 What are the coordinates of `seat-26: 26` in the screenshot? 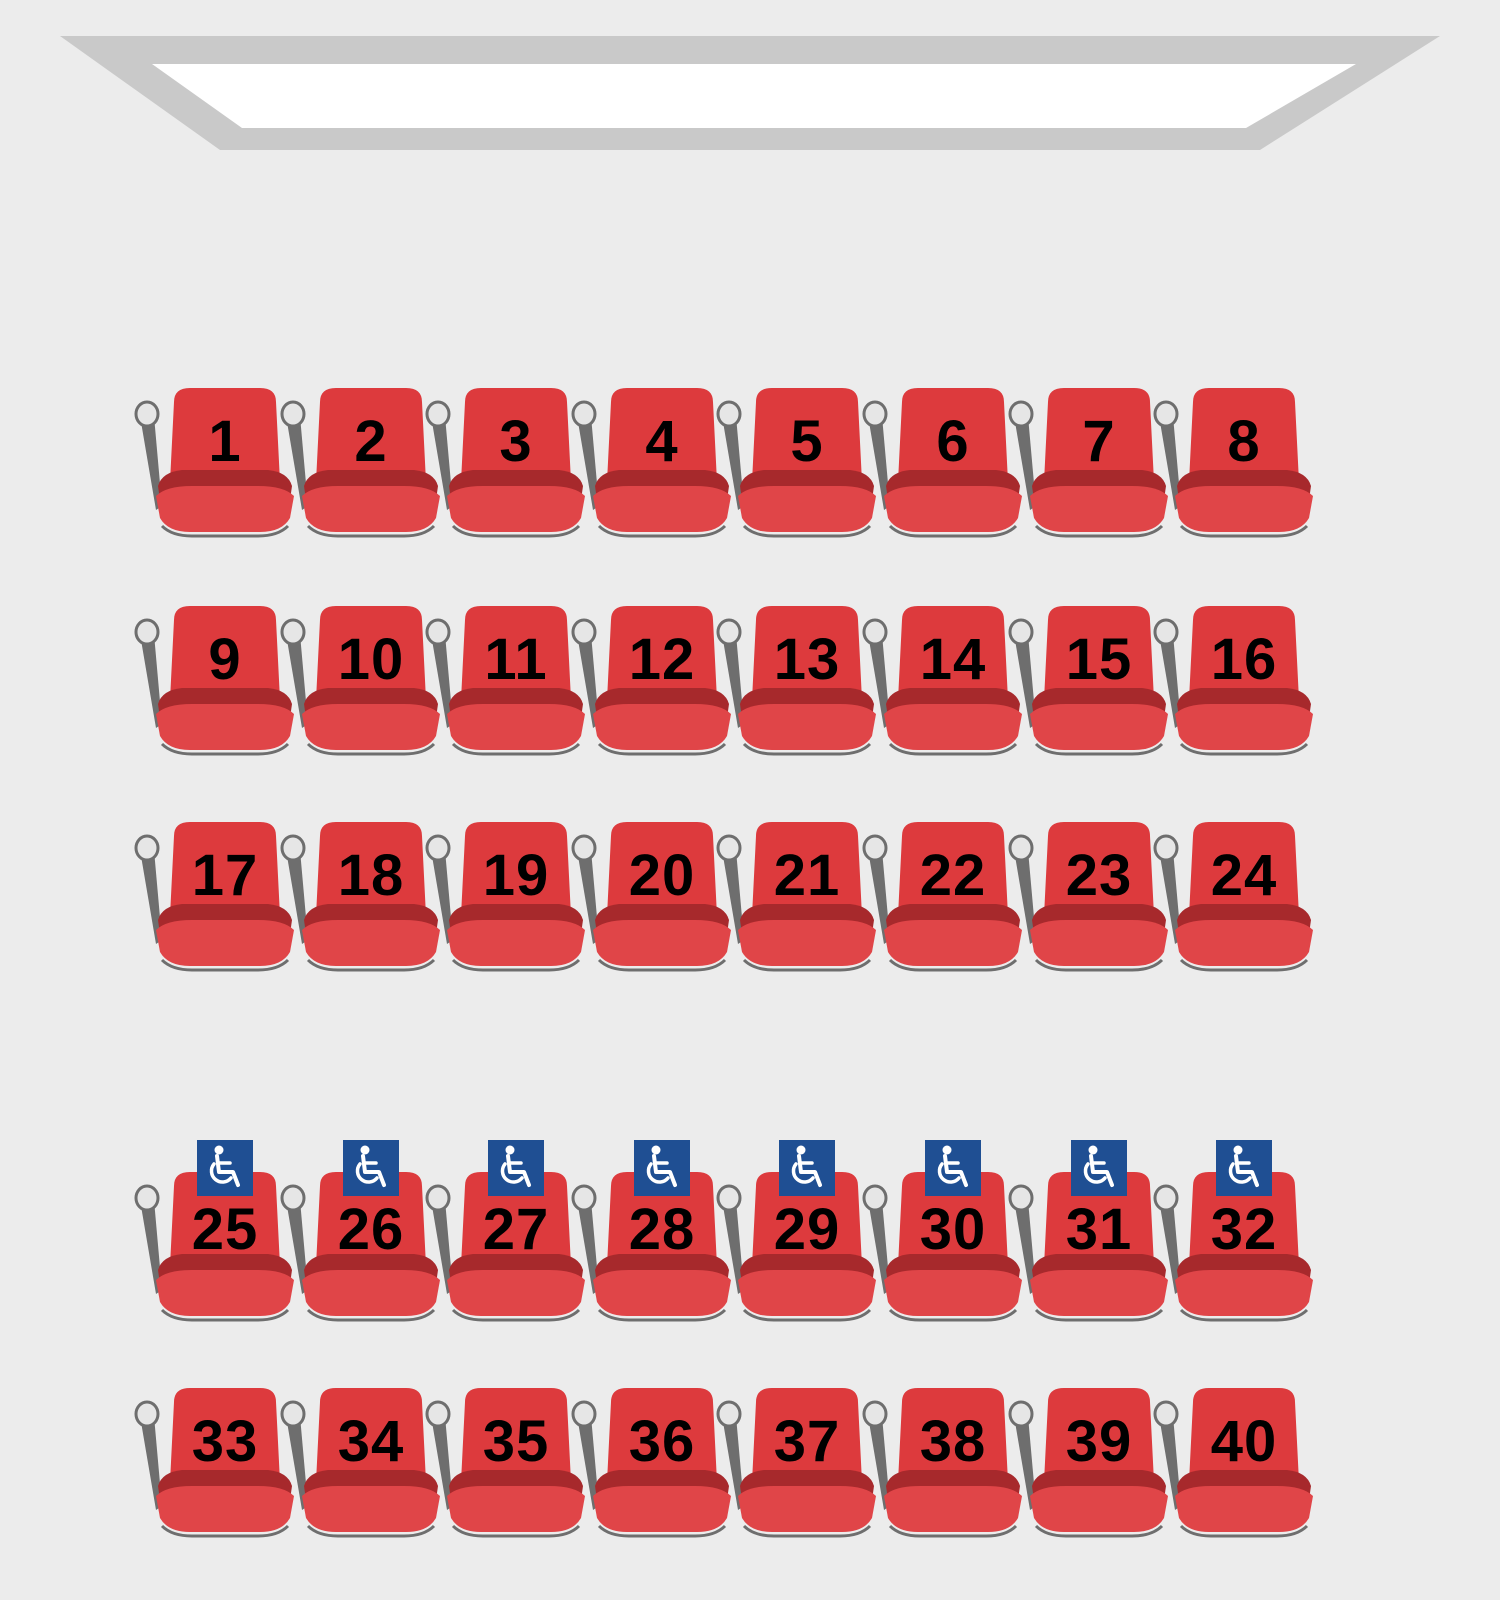 It's located at (362, 1231).